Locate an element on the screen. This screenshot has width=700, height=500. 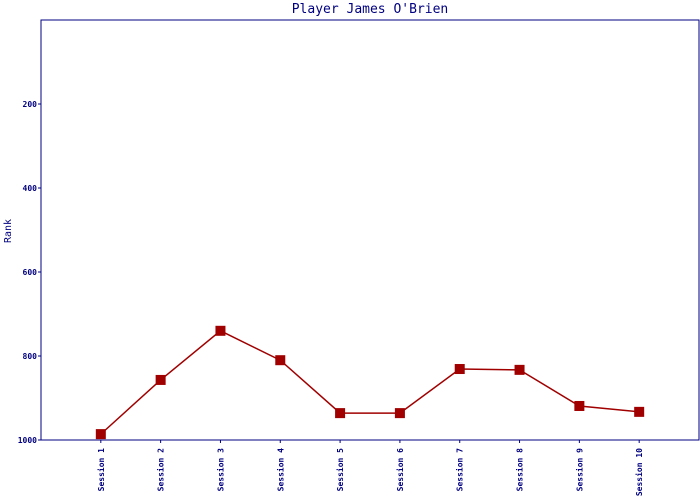
x-tick-label: Session 9 is located at coordinates (579, 470).